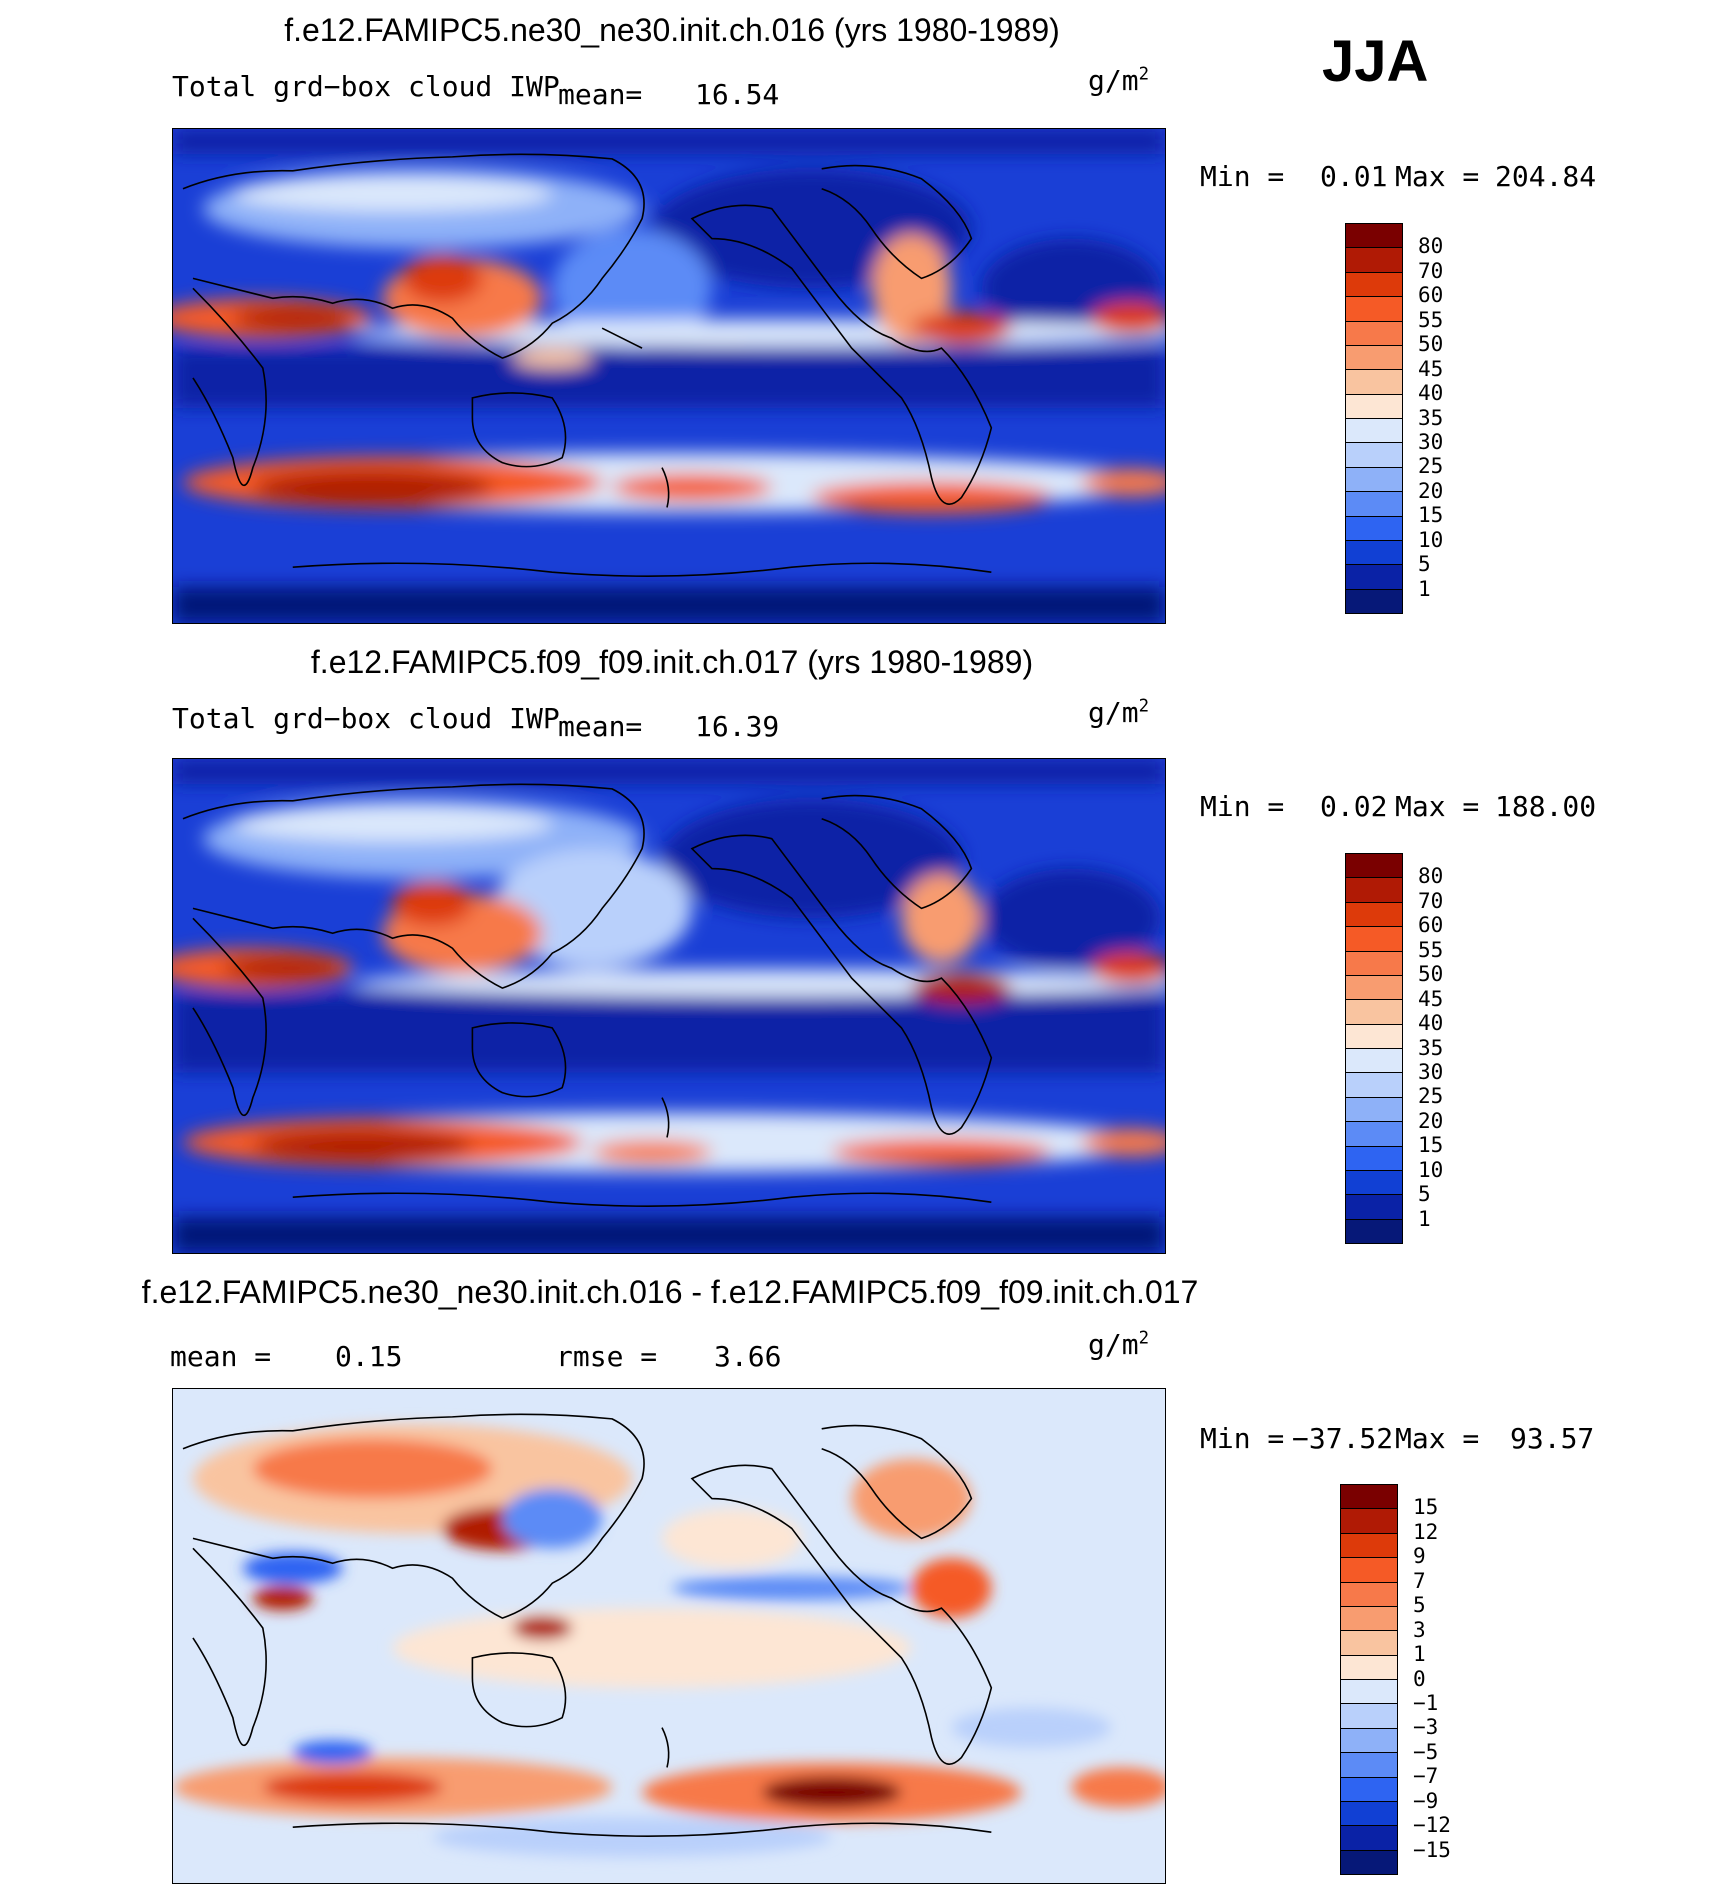 Image resolution: width=1710 pixels, height=1891 pixels. Describe the element at coordinates (1437, 176) in the screenshot. I see `panel-1-max-label: Max =` at that location.